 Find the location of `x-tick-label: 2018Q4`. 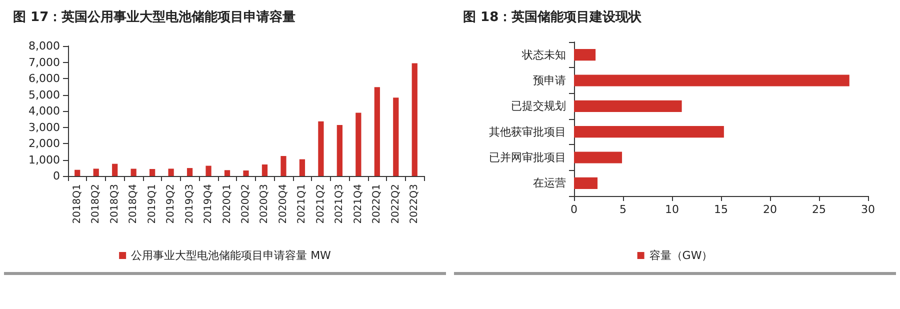

x-tick-label: 2018Q4 is located at coordinates (134, 204).